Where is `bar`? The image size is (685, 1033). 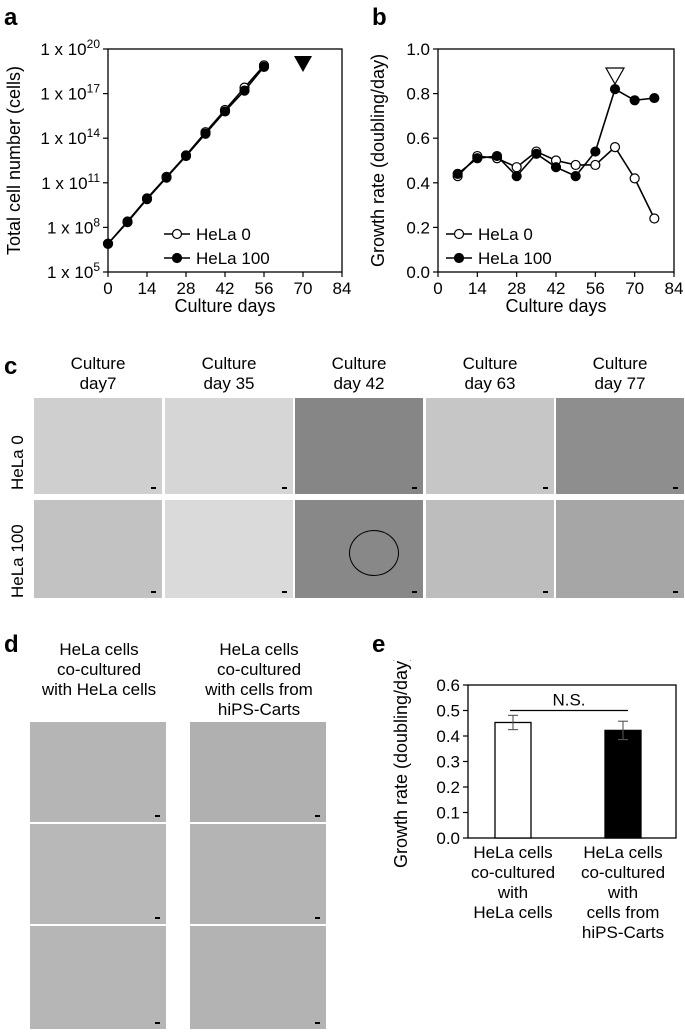
bar is located at coordinates (513, 780).